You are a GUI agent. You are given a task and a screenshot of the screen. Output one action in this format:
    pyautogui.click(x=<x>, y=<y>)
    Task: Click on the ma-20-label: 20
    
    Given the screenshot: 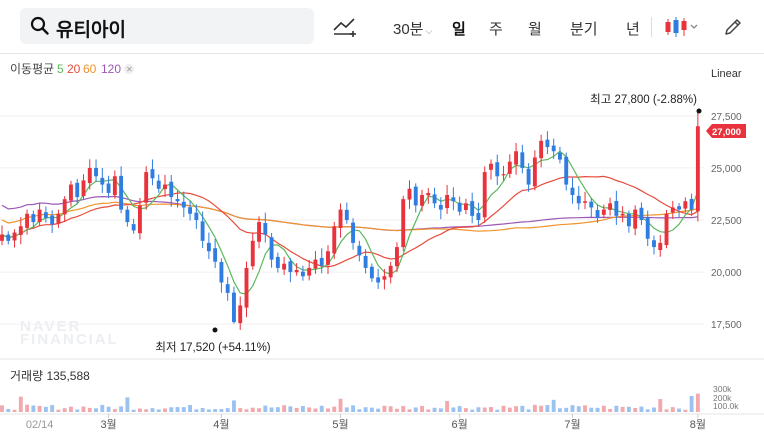 What is the action you would take?
    pyautogui.click(x=74, y=69)
    